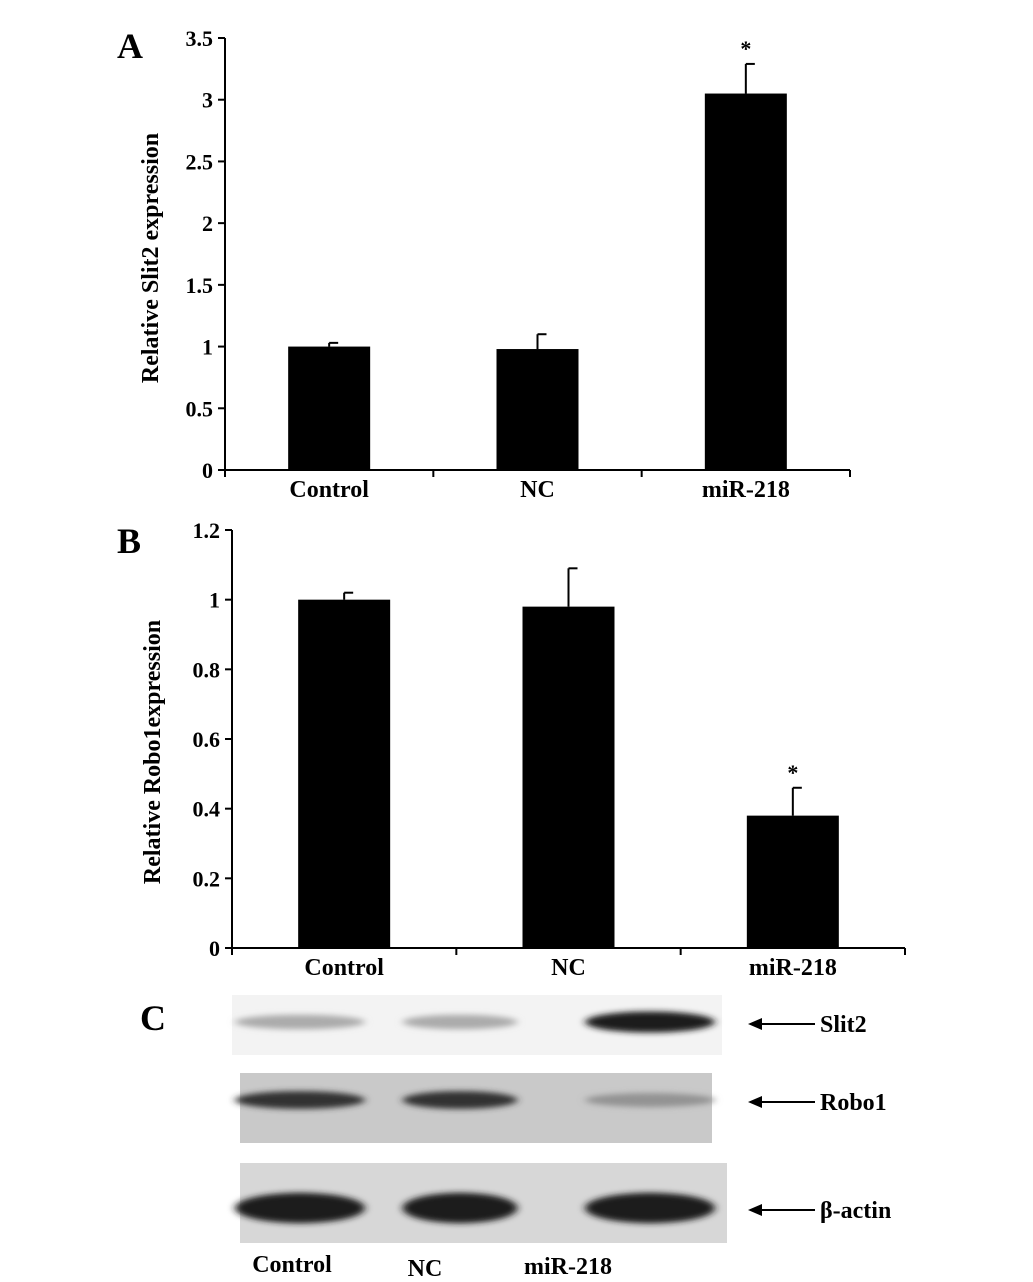 This screenshot has height=1282, width=1033. Describe the element at coordinates (129, 541) in the screenshot. I see `panel-letter-b: B` at that location.